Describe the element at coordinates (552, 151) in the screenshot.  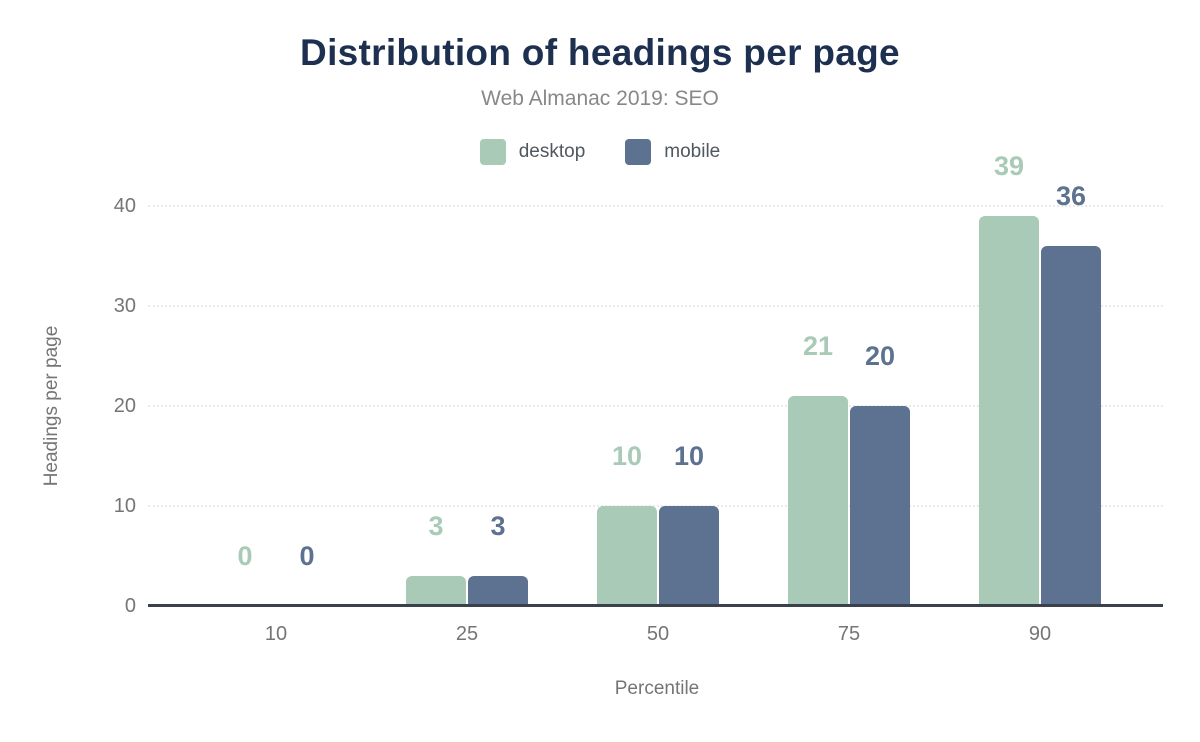
I see `legend-label-desktop: desktop` at that location.